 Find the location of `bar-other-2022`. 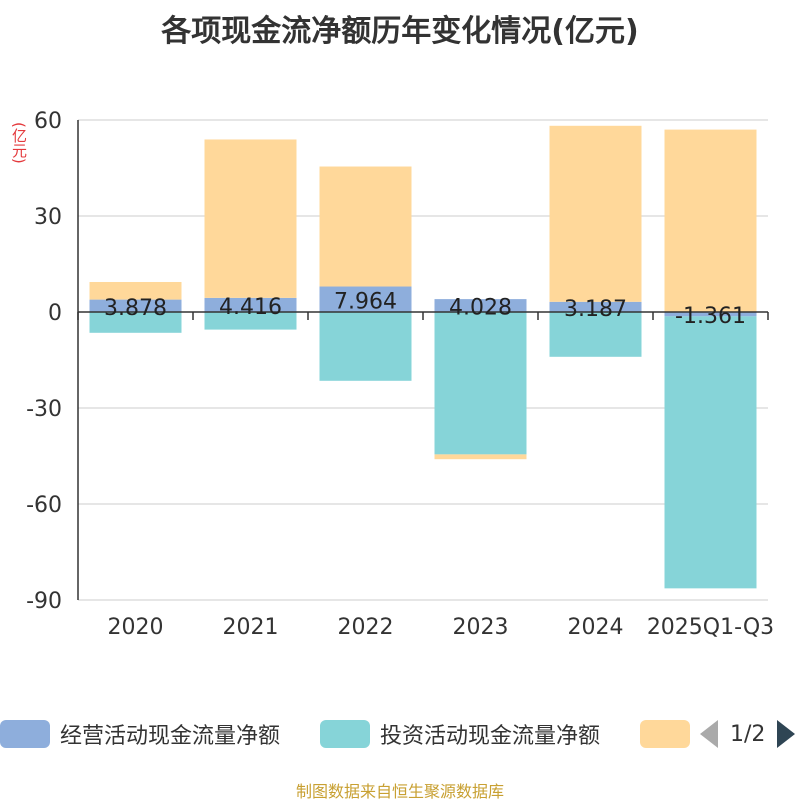

bar-other-2022 is located at coordinates (365, 226).